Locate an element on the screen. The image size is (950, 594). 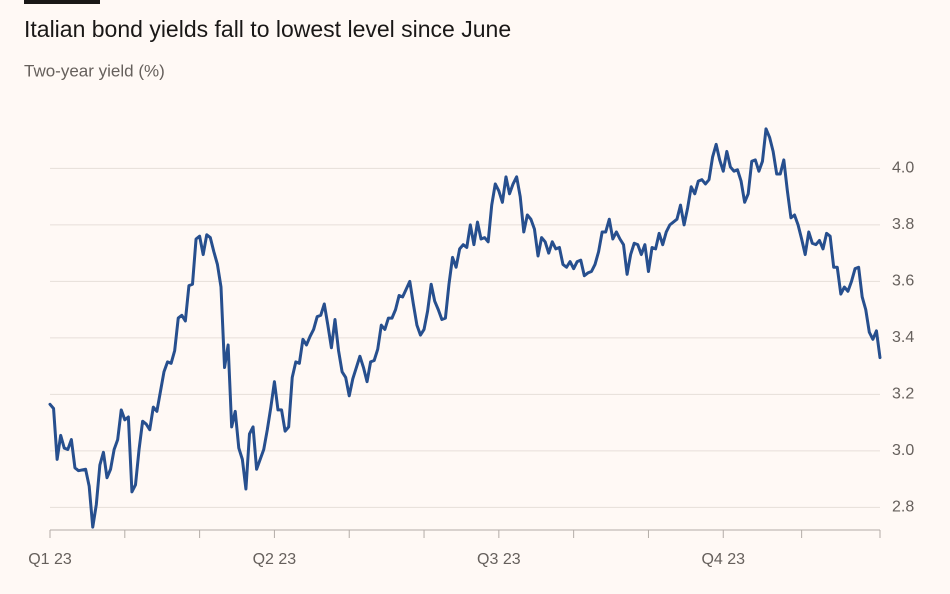
x-tick-label: Q3 23 is located at coordinates (499, 559).